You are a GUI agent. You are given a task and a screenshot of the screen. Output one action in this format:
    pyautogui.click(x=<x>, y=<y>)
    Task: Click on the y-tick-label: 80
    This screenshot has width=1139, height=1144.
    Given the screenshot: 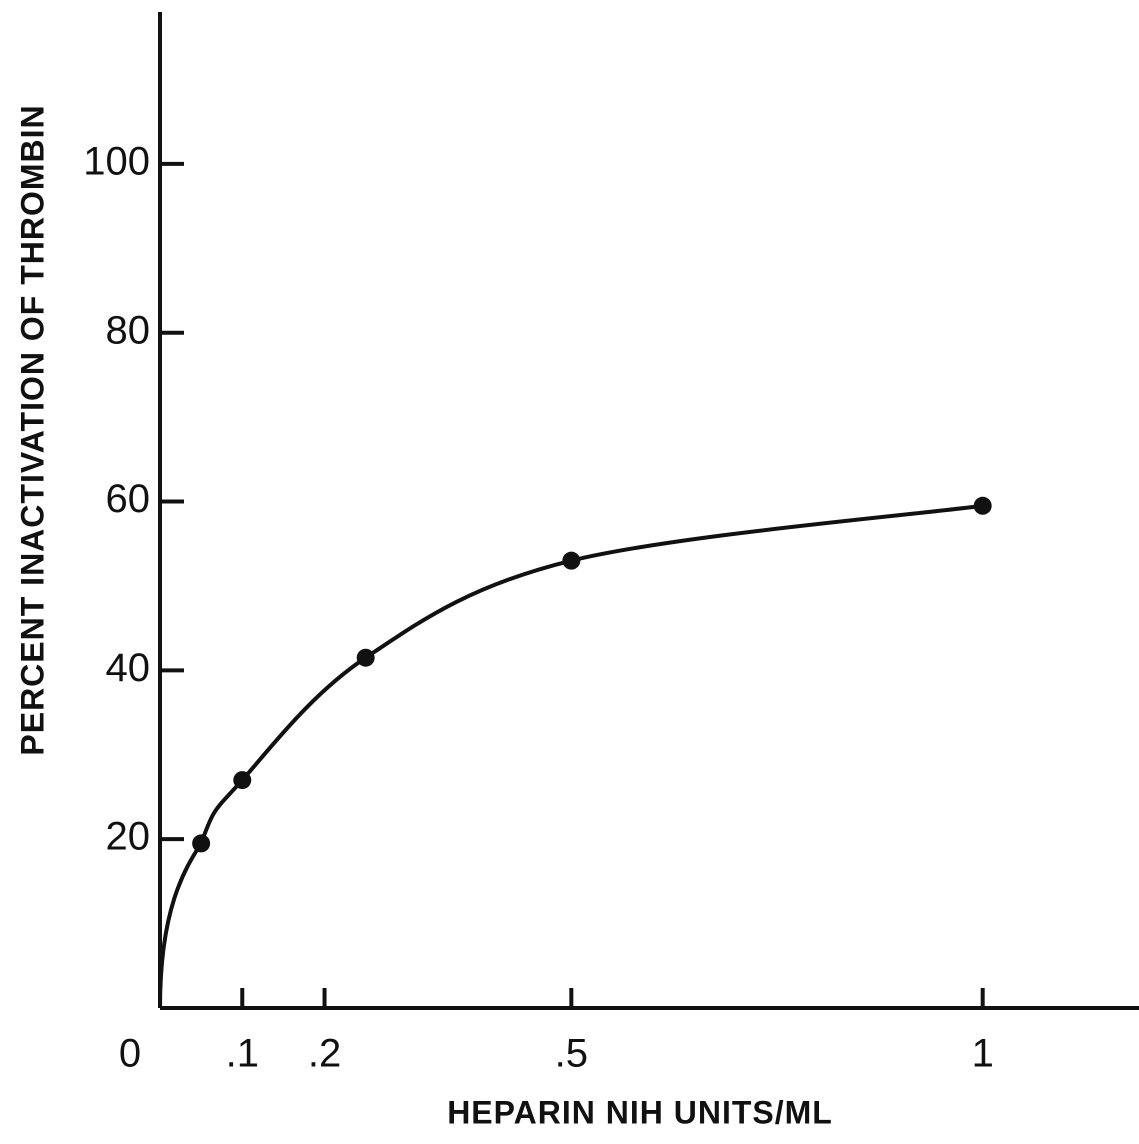 What is the action you would take?
    pyautogui.click(x=128, y=330)
    